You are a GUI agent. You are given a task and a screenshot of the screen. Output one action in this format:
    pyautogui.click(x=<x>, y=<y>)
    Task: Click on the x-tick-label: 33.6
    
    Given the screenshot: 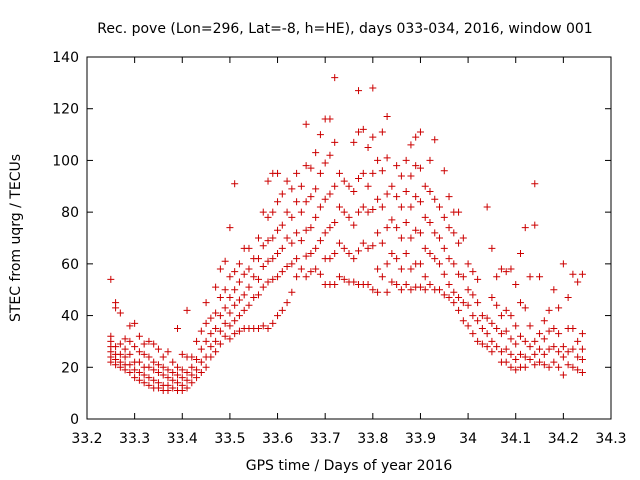 What is the action you would take?
    pyautogui.click(x=277, y=439)
    